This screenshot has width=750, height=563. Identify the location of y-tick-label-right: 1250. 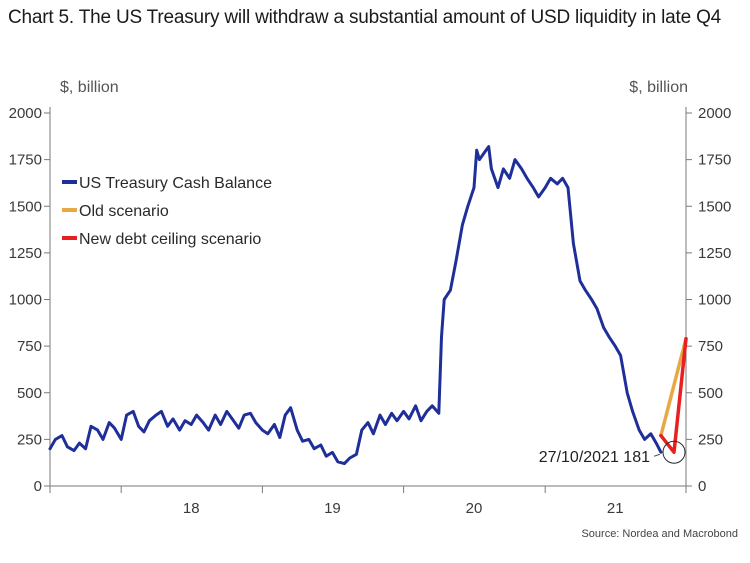
(714, 253).